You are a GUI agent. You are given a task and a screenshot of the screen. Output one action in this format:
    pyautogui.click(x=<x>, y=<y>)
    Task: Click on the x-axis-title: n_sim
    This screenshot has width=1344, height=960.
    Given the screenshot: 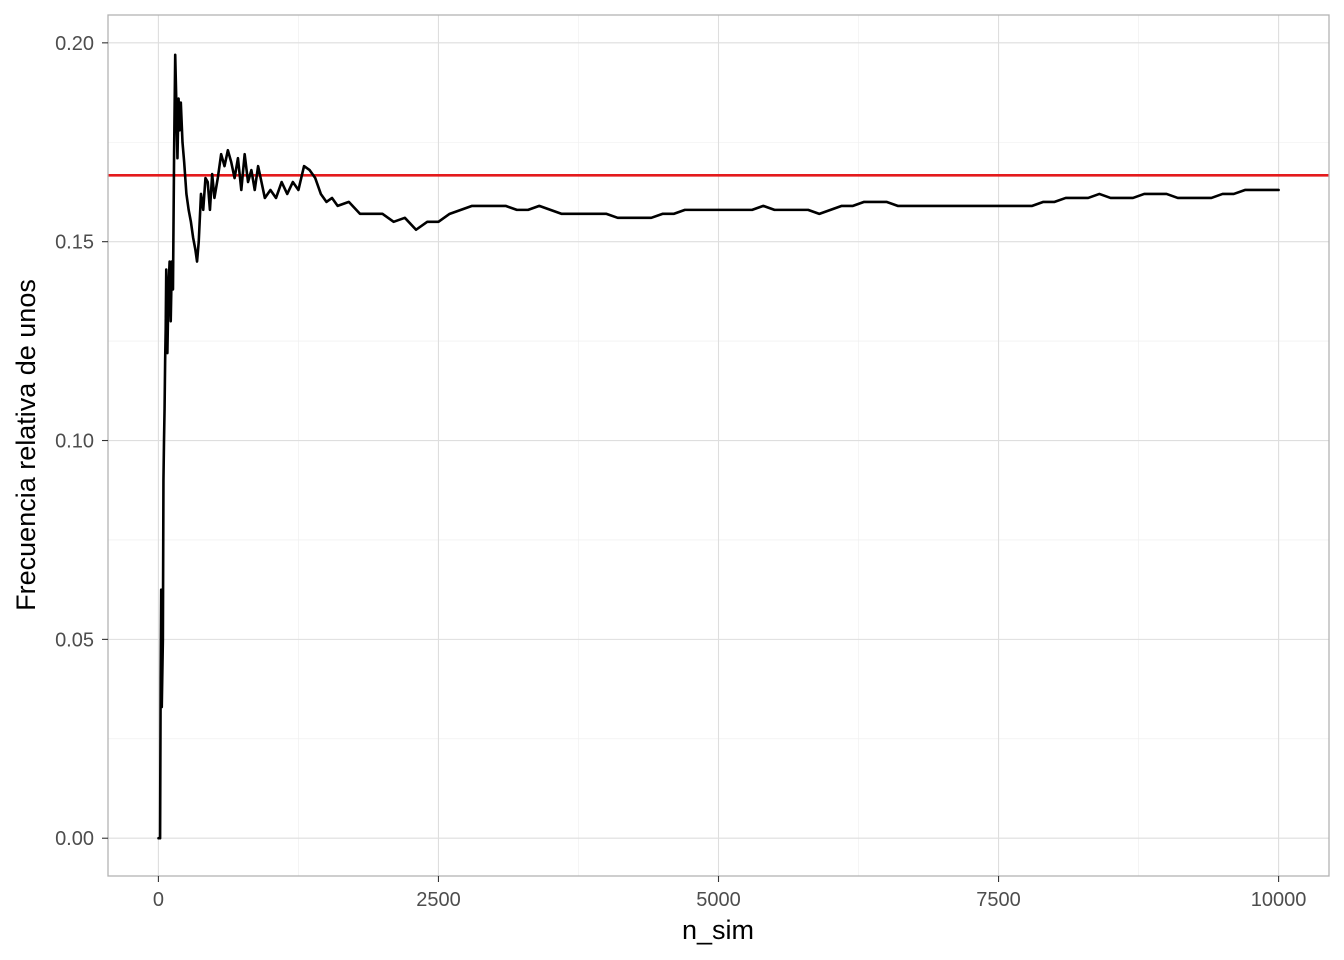 What is the action you would take?
    pyautogui.click(x=718, y=930)
    